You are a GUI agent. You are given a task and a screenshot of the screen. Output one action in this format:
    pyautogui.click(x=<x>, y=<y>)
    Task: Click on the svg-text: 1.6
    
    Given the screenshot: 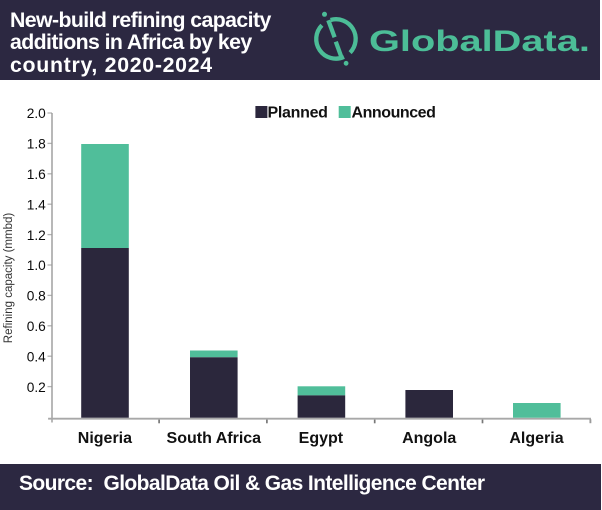 What is the action you would take?
    pyautogui.click(x=36, y=174)
    